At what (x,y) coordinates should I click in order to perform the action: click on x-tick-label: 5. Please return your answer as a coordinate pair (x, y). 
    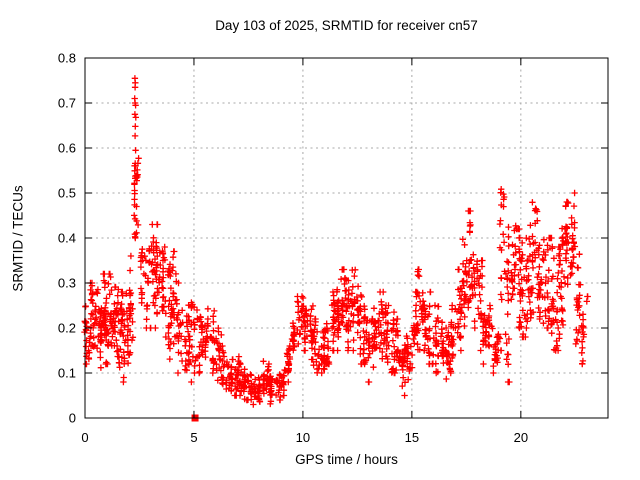
    Looking at the image, I should click on (193, 437).